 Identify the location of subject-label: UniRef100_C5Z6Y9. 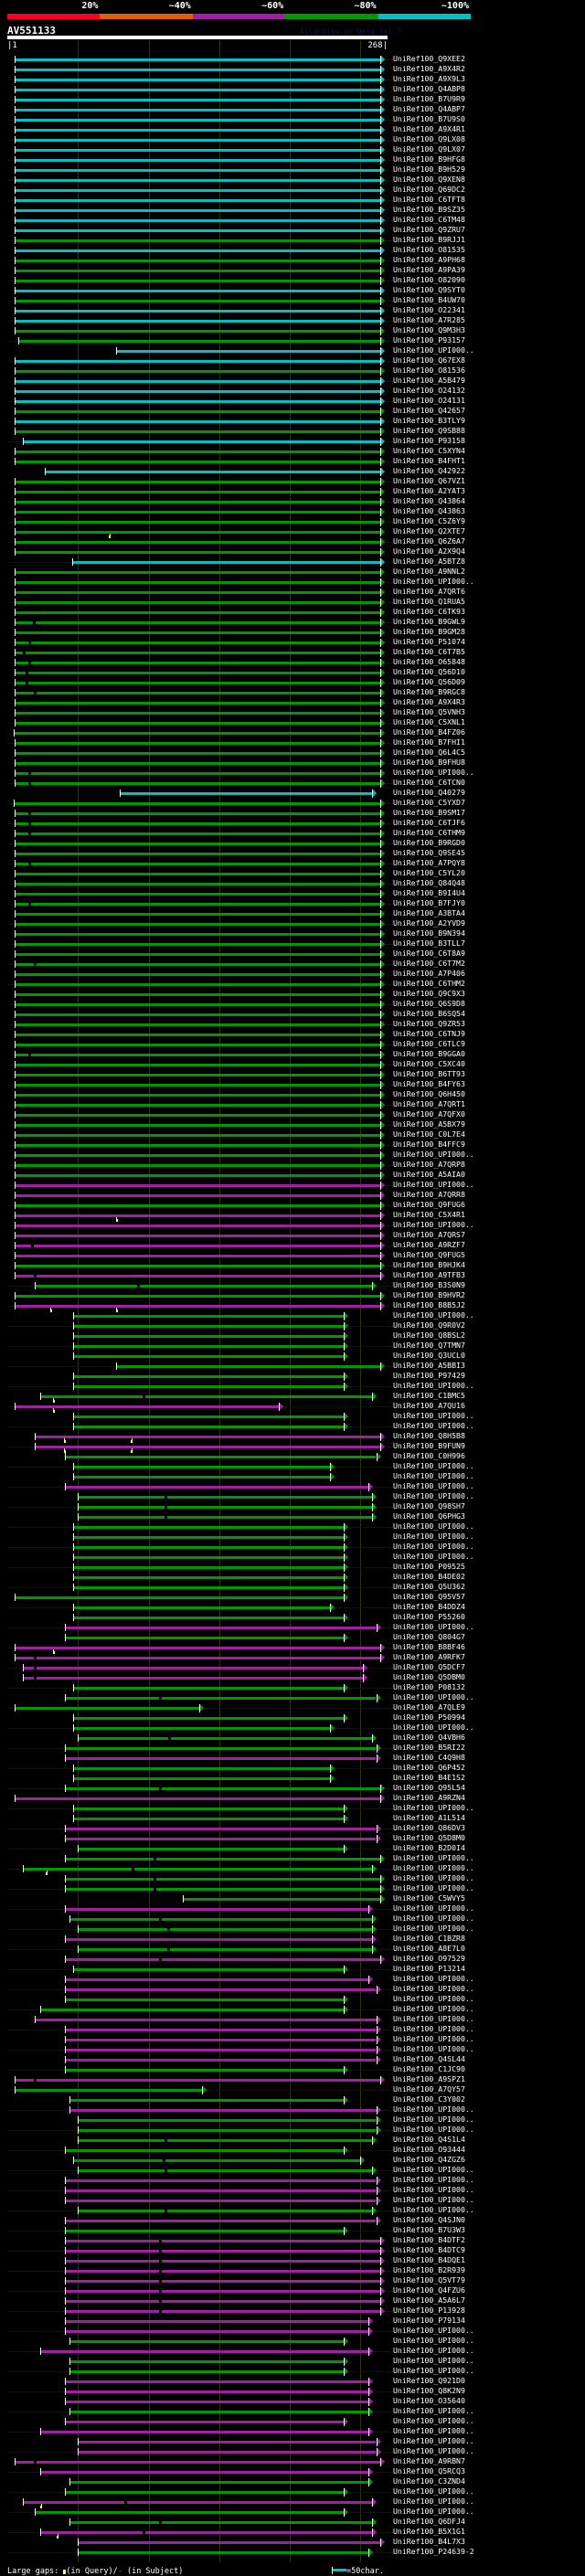
(429, 520).